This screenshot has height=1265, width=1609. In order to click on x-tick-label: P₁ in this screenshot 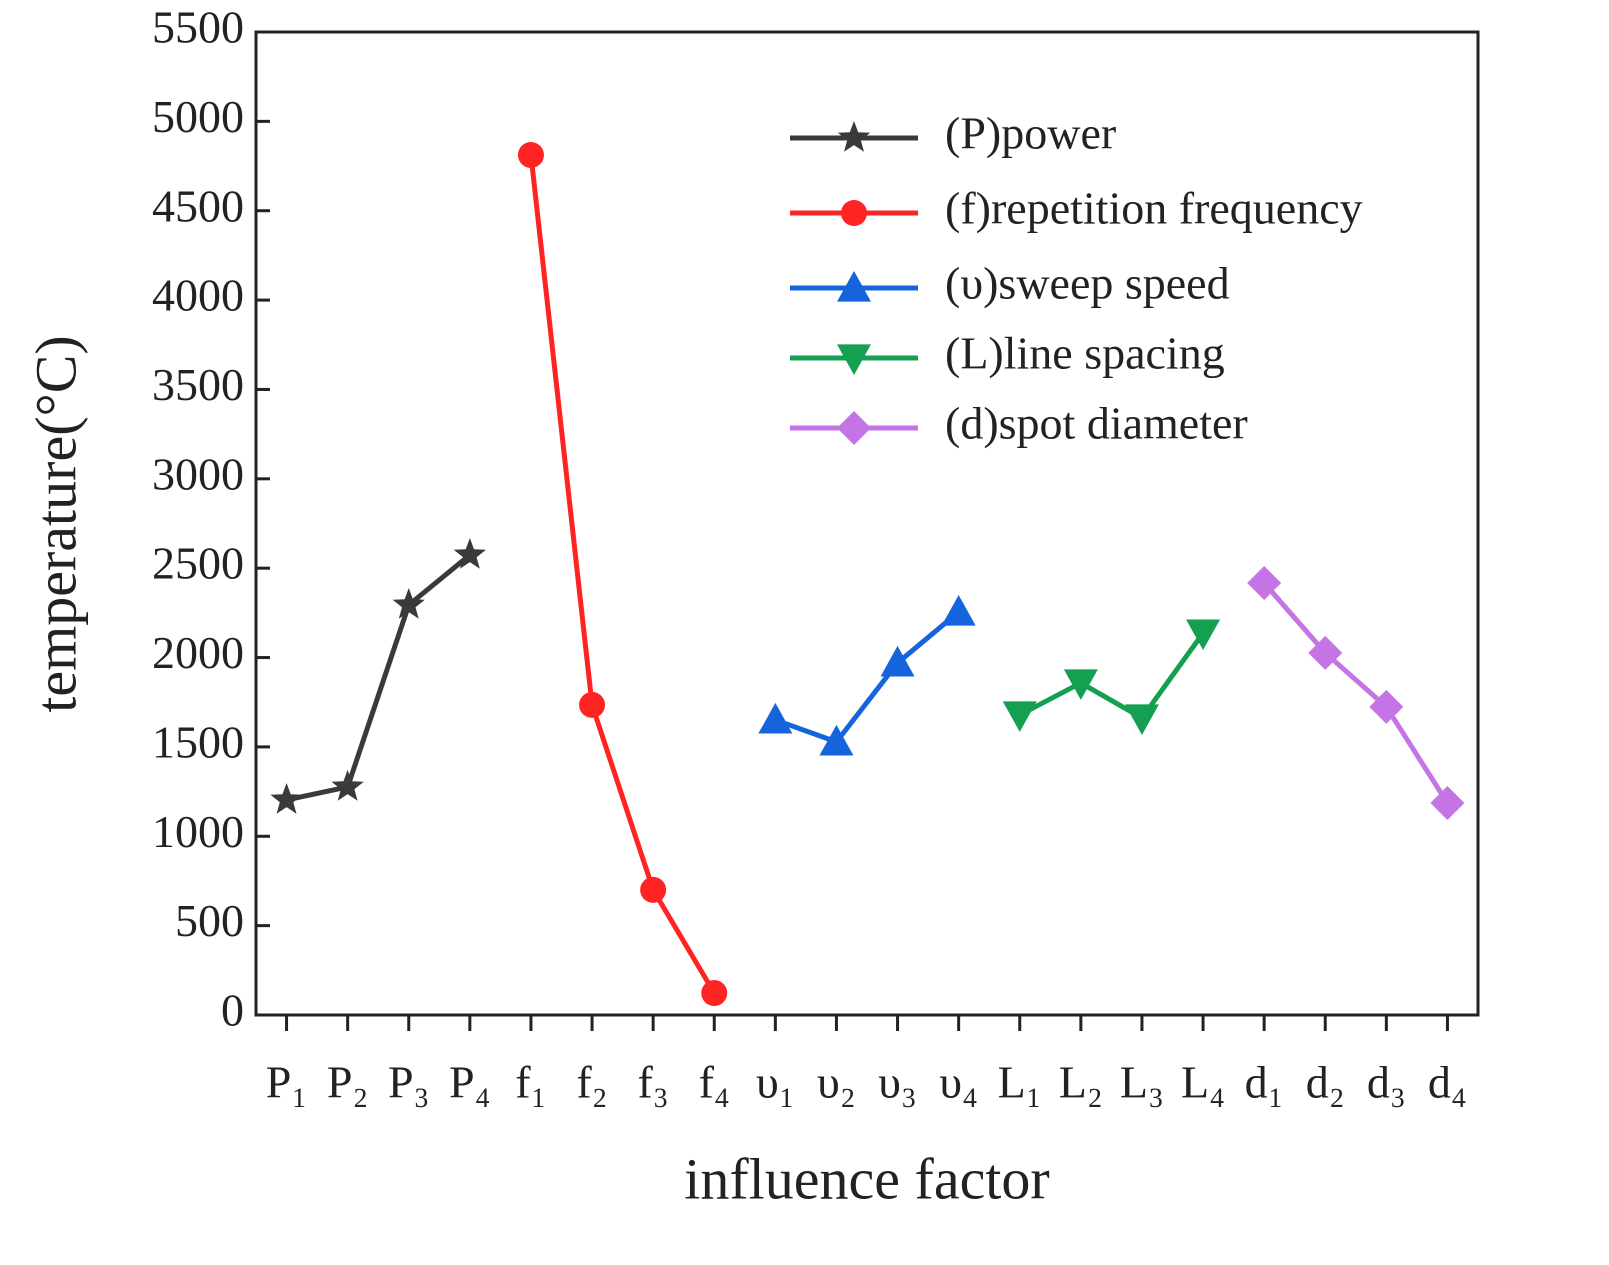, I will do `click(287, 1082)`.